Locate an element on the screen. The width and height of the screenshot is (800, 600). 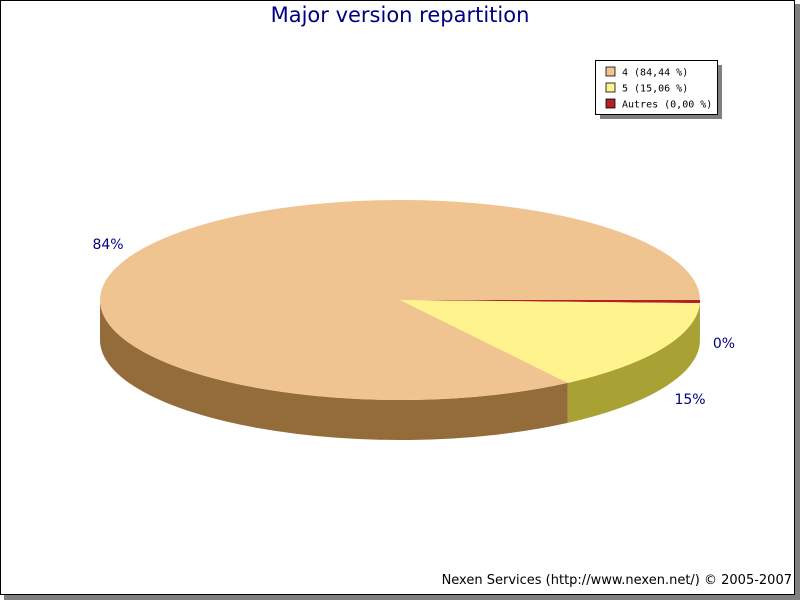
legend-label-4: 4 (84,44 %) is located at coordinates (655, 73).